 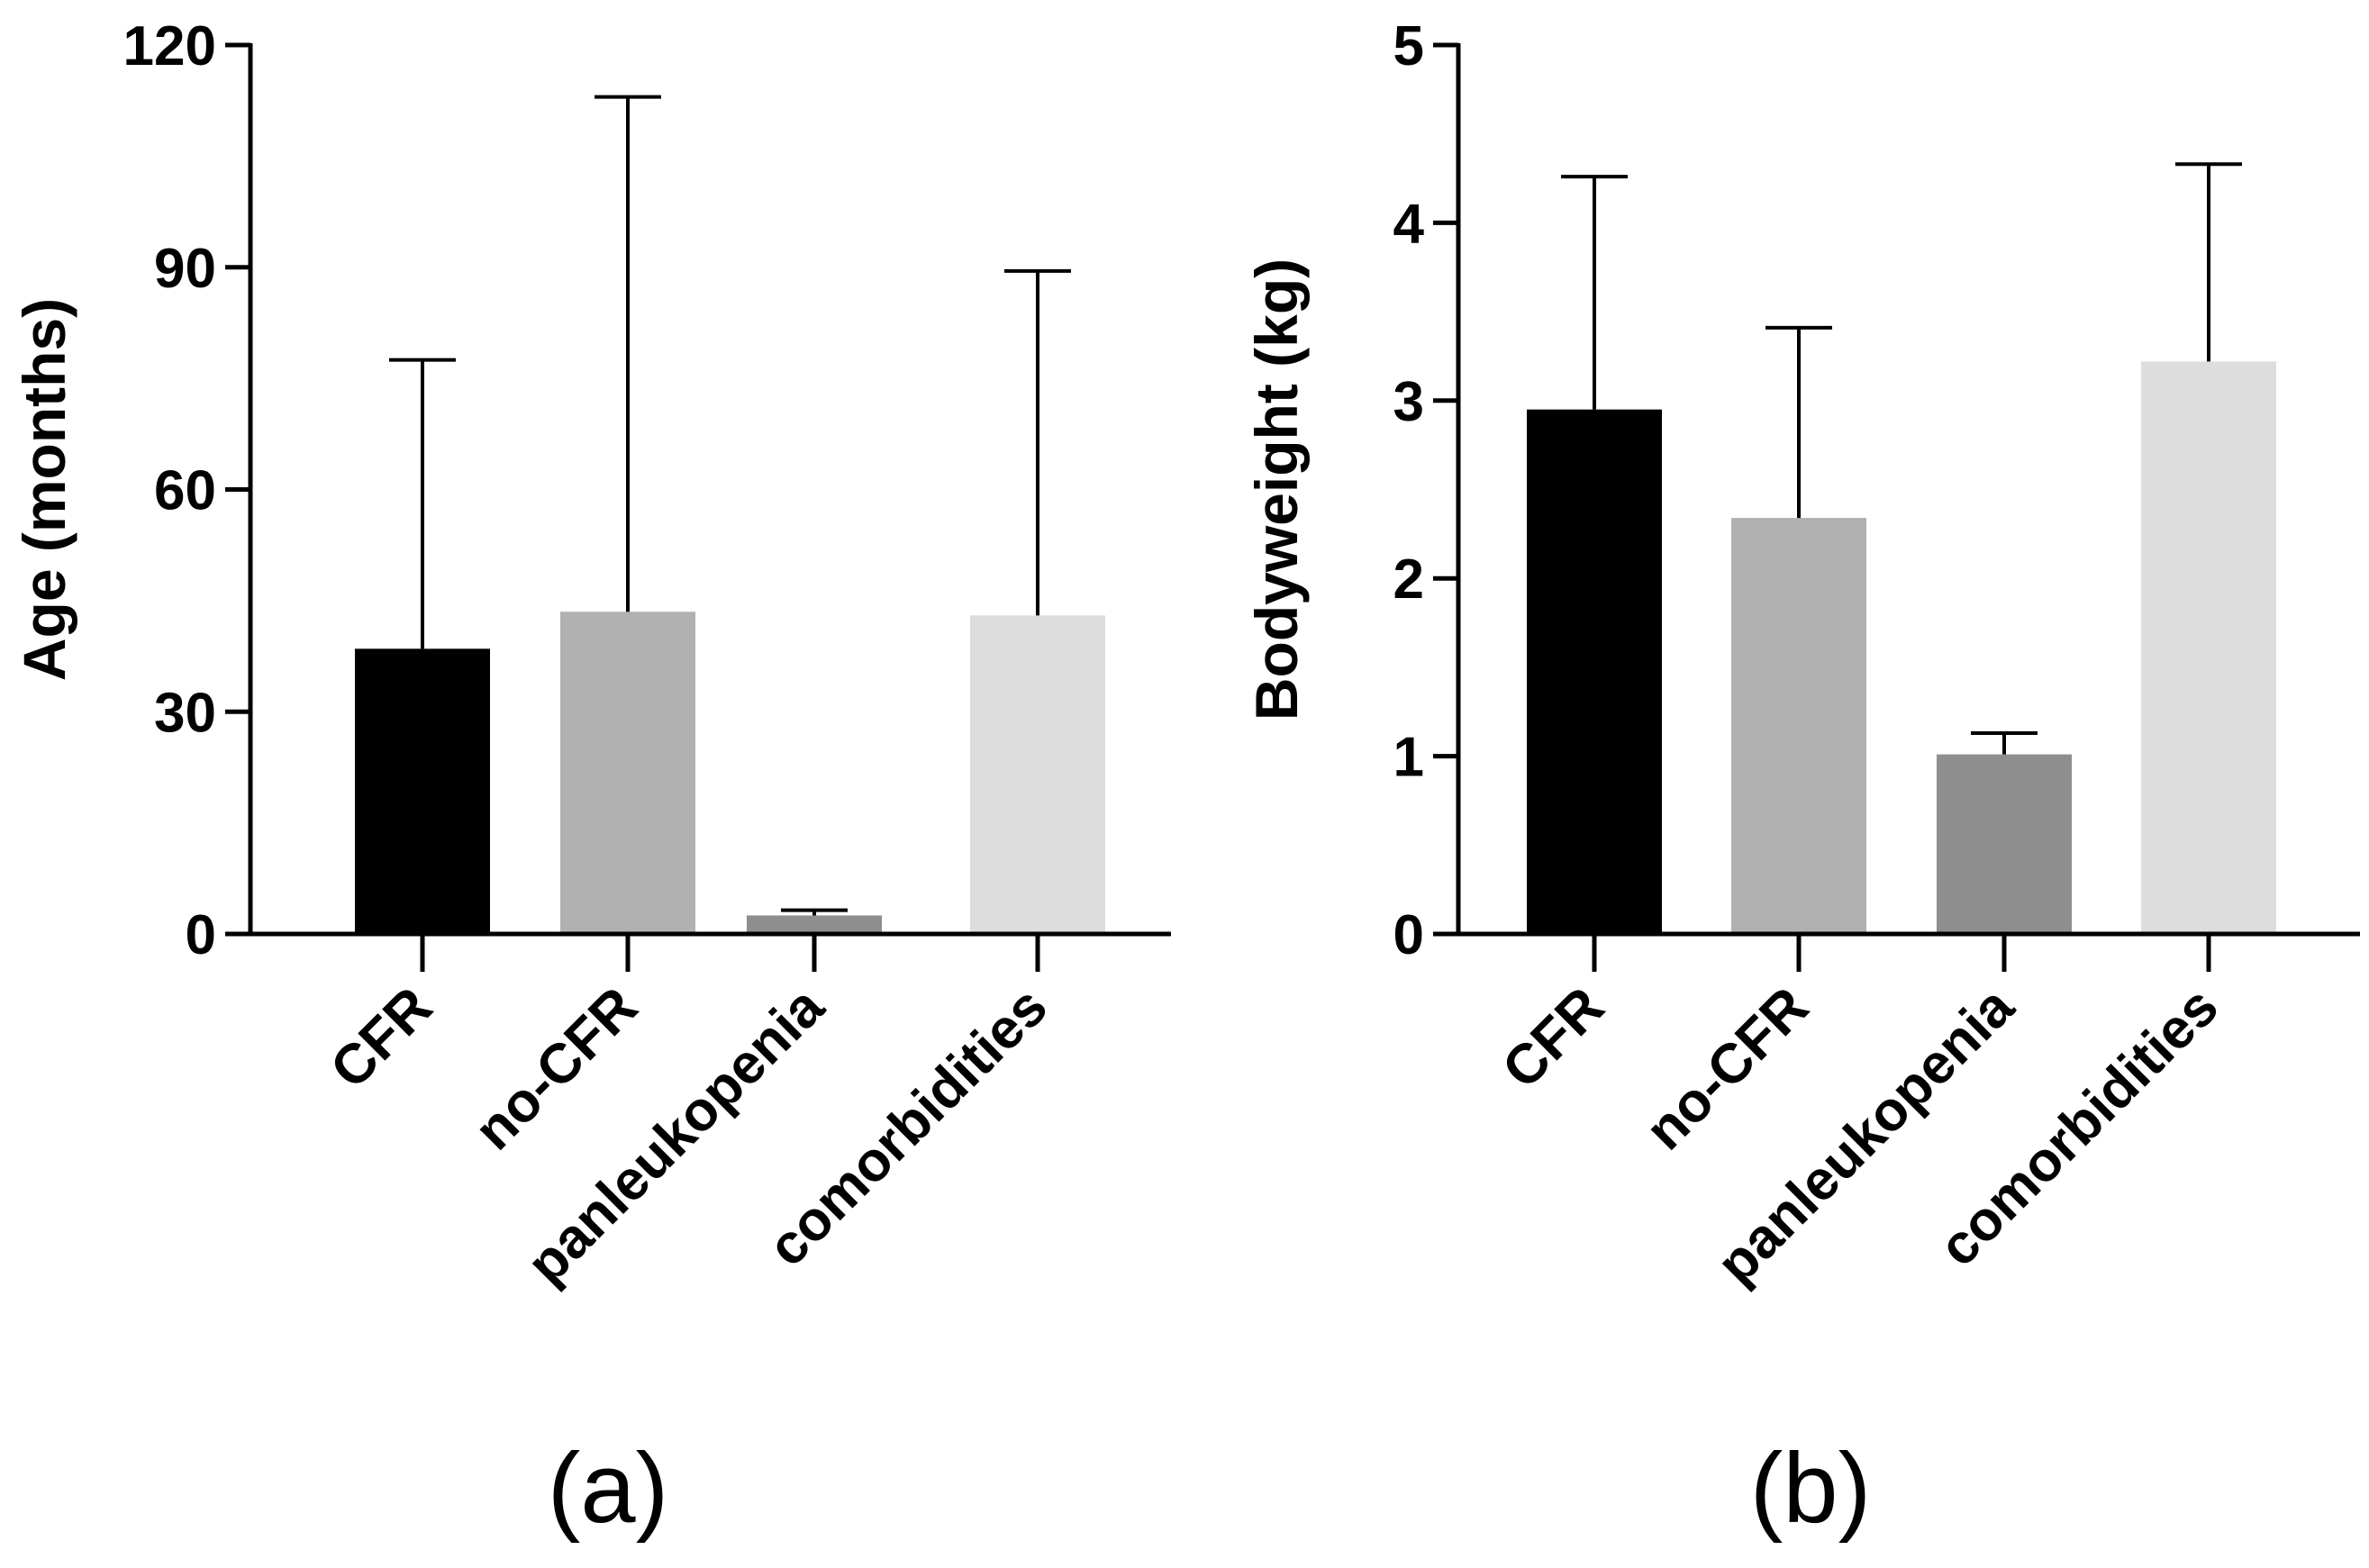 What do you see at coordinates (1727, 1068) in the screenshot?
I see `x-tick-label-b-2: no-CFR` at bounding box center [1727, 1068].